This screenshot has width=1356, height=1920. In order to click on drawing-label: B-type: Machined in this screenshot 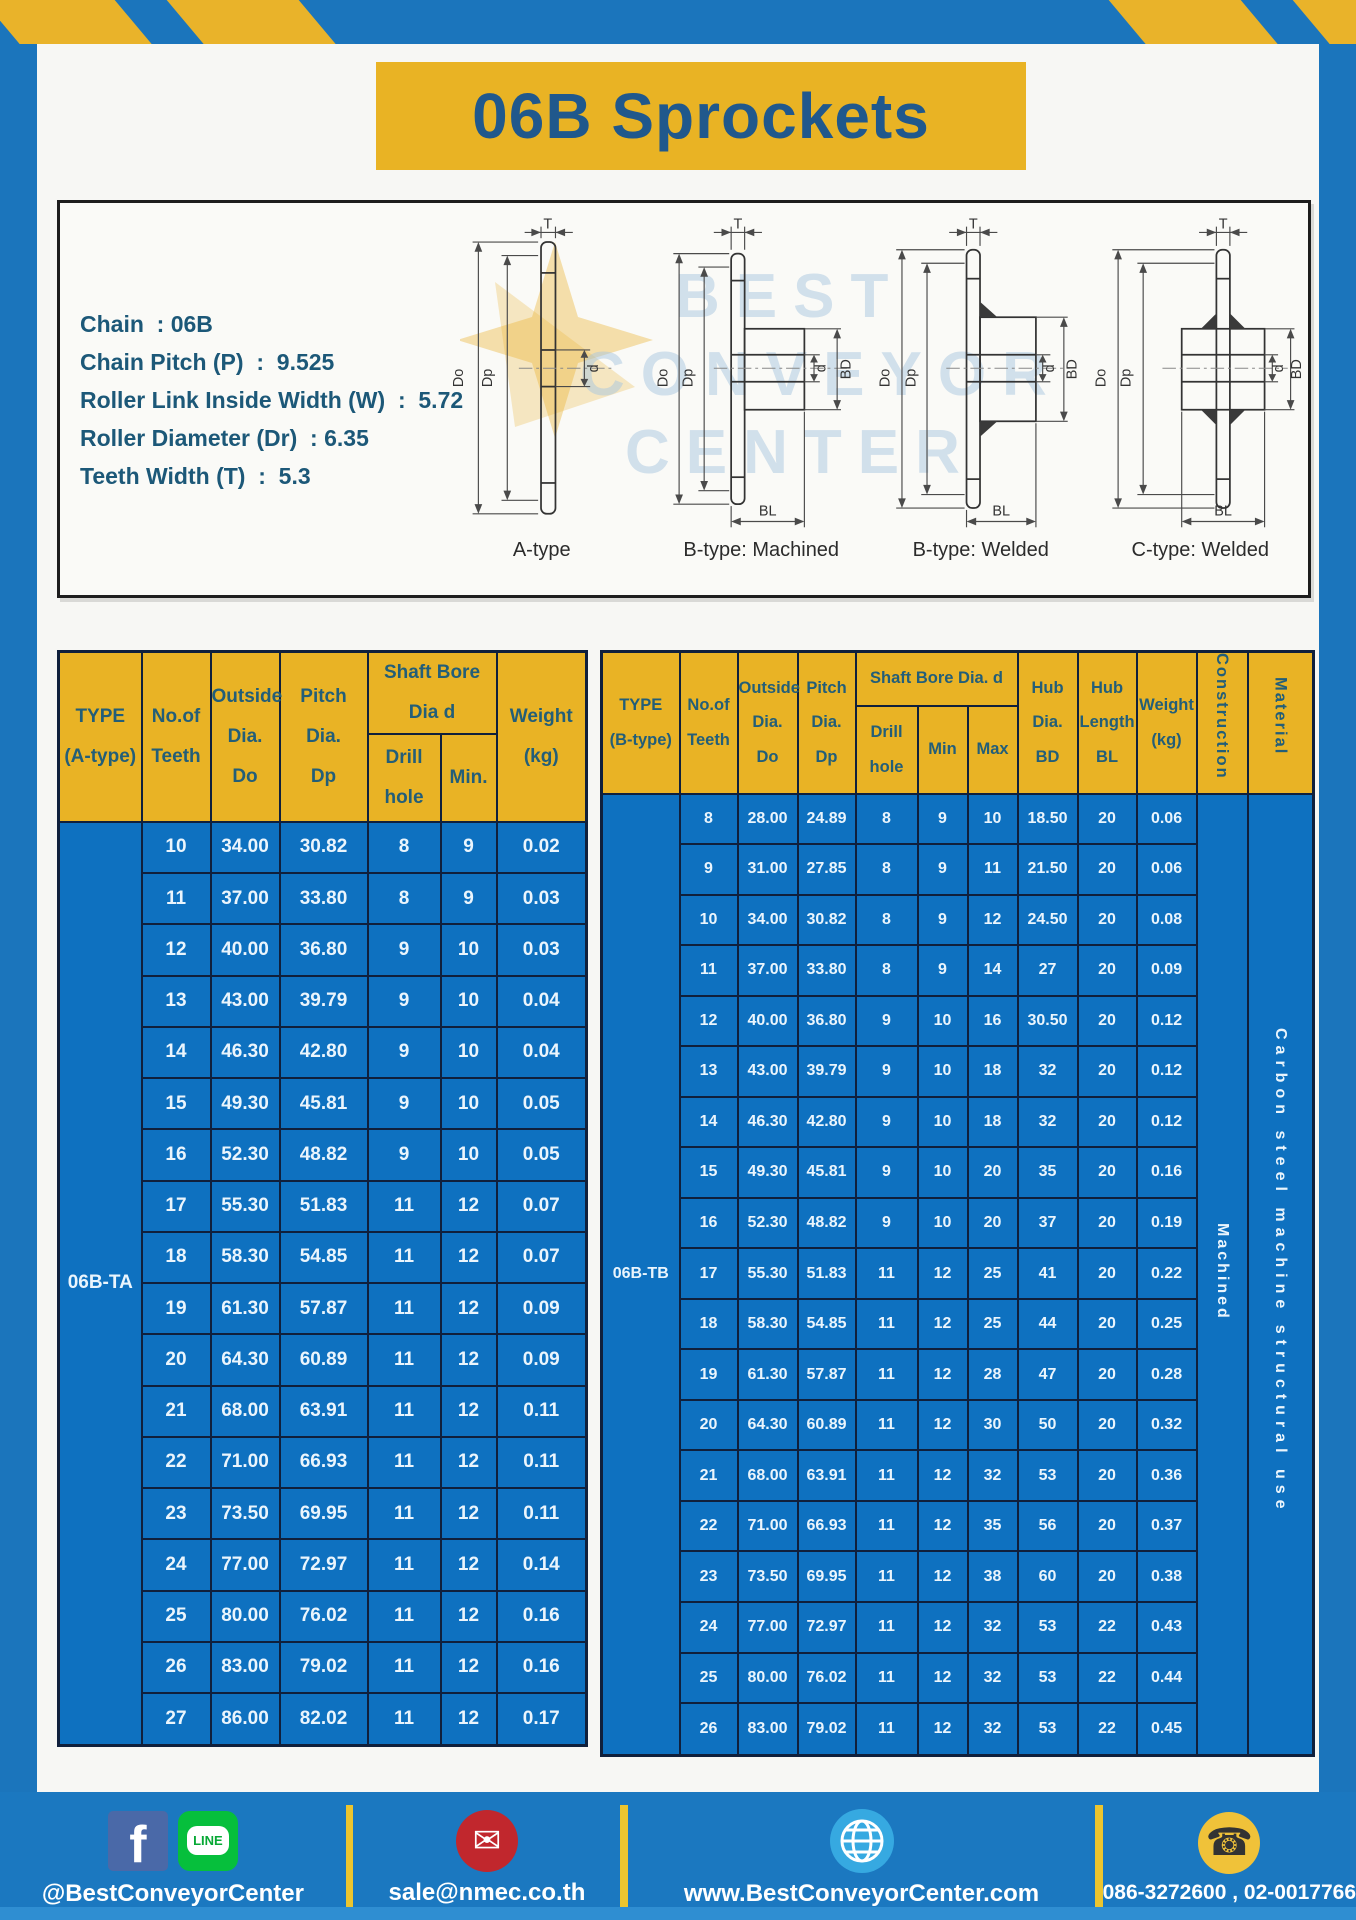, I will do `click(761, 550)`.